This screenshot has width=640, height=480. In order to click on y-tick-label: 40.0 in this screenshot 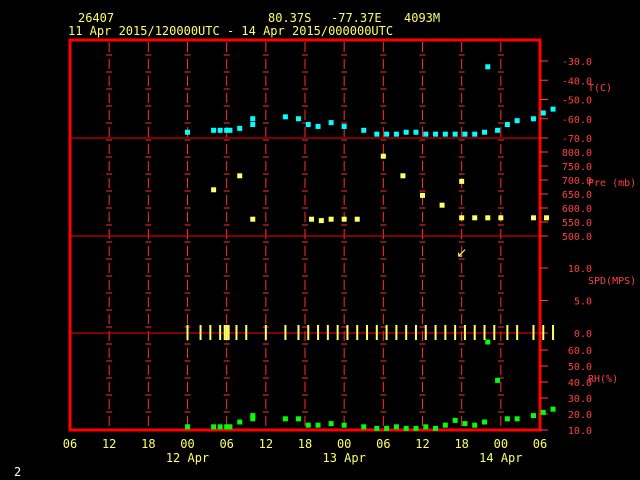, I will do `click(580, 383)`.